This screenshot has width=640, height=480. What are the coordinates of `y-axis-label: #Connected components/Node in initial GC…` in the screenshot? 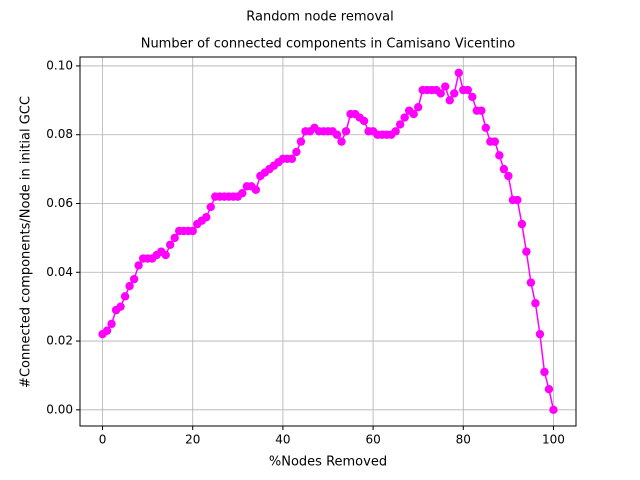 It's located at (26, 242).